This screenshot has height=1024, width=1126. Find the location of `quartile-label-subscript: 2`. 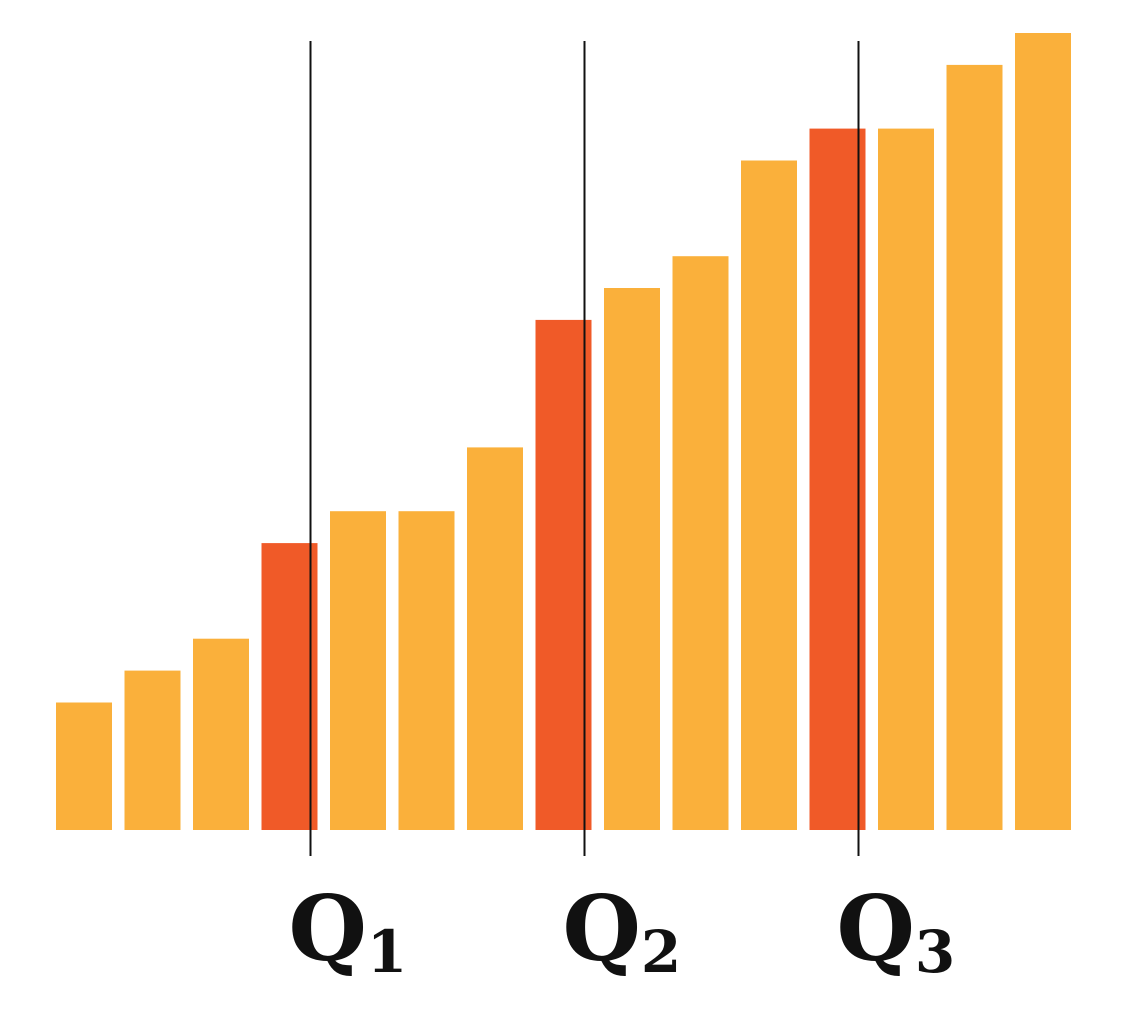

quartile-label-subscript: 2 is located at coordinates (661, 952).